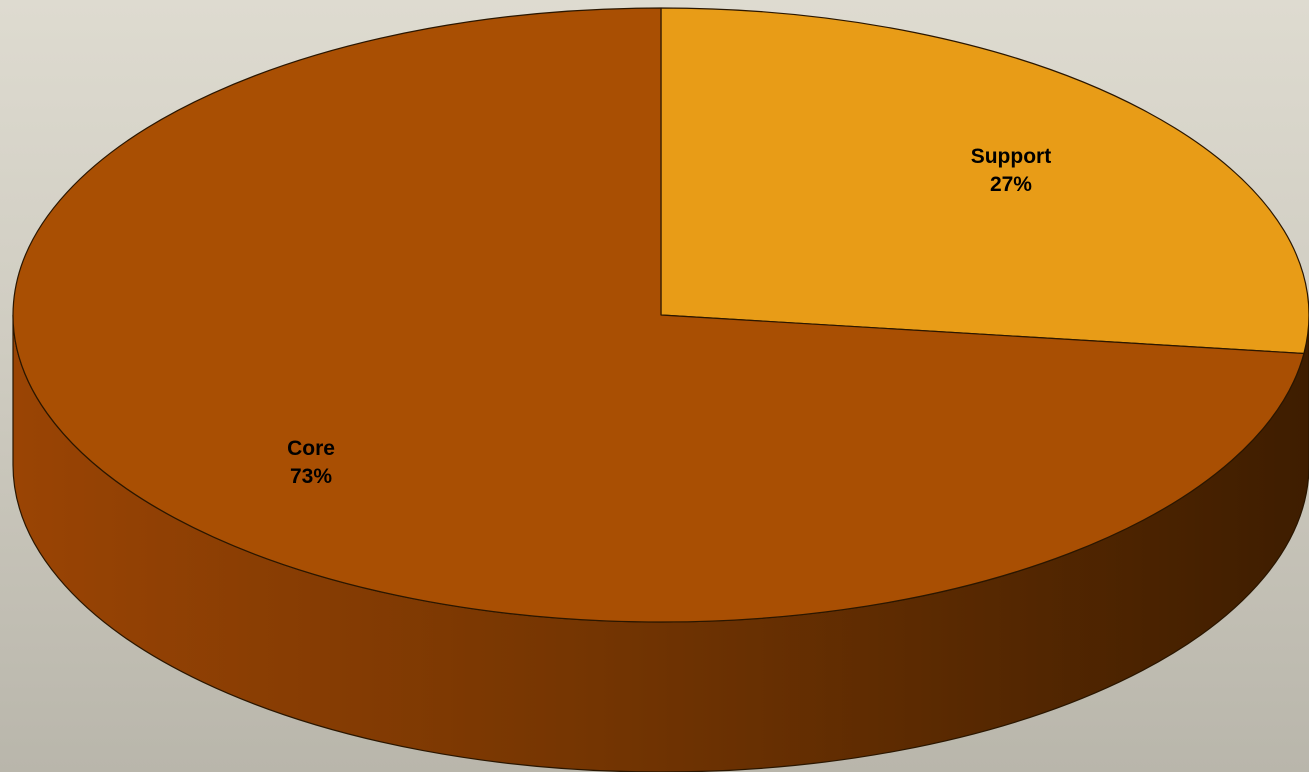  Describe the element at coordinates (1011, 184) in the screenshot. I see `data-label-value-support: 27%` at that location.